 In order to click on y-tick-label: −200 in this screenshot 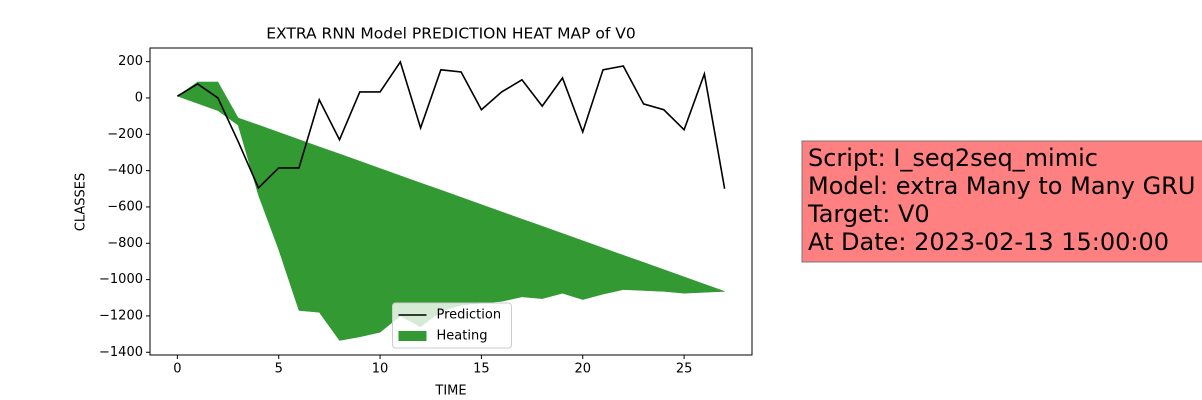, I will do `click(125, 134)`.